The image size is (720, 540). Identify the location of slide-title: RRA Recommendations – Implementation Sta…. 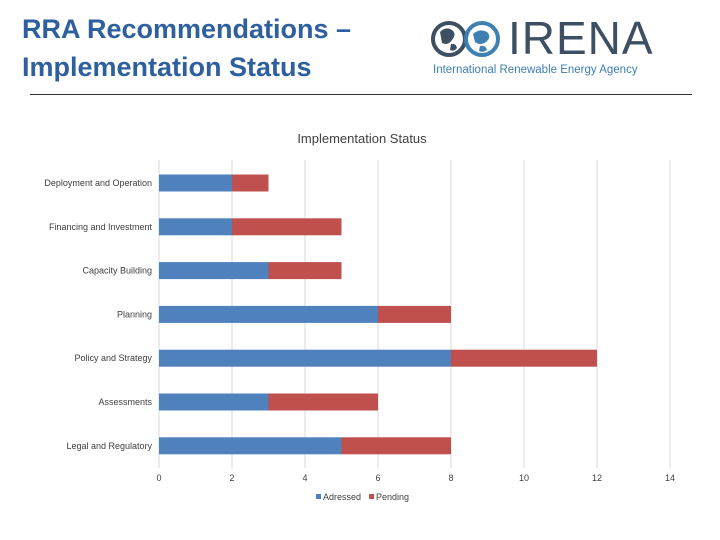
(212, 48).